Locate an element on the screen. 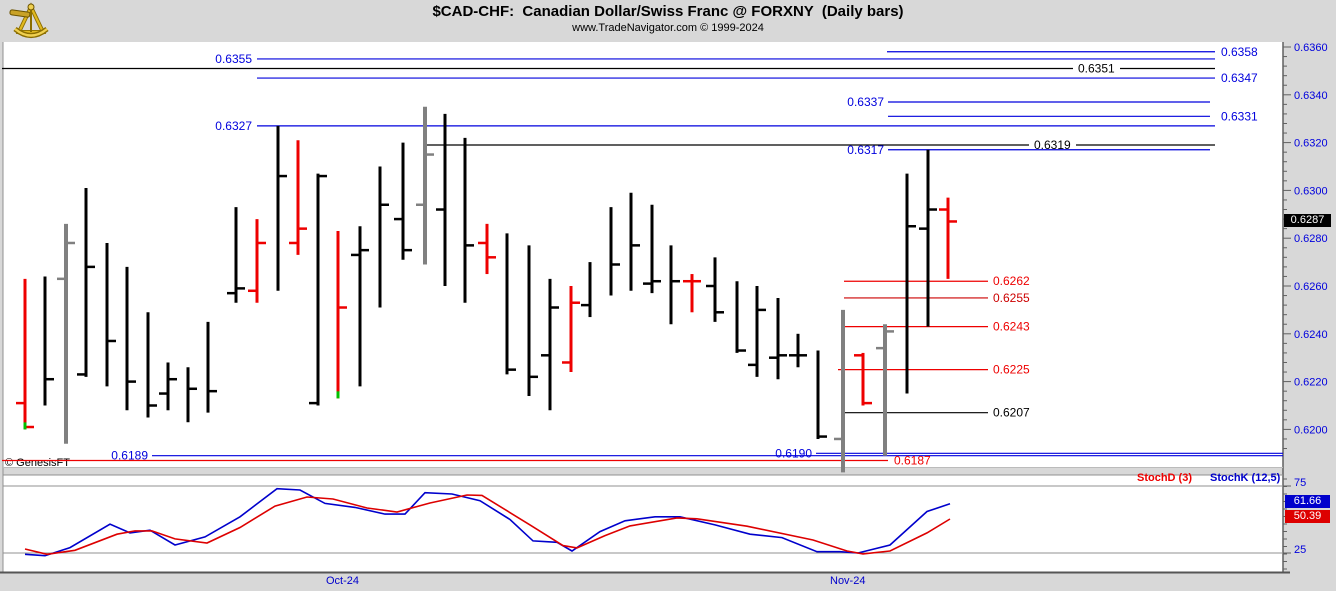 The width and height of the screenshot is (1336, 591). price-axis-label: 0.6320 is located at coordinates (1311, 144).